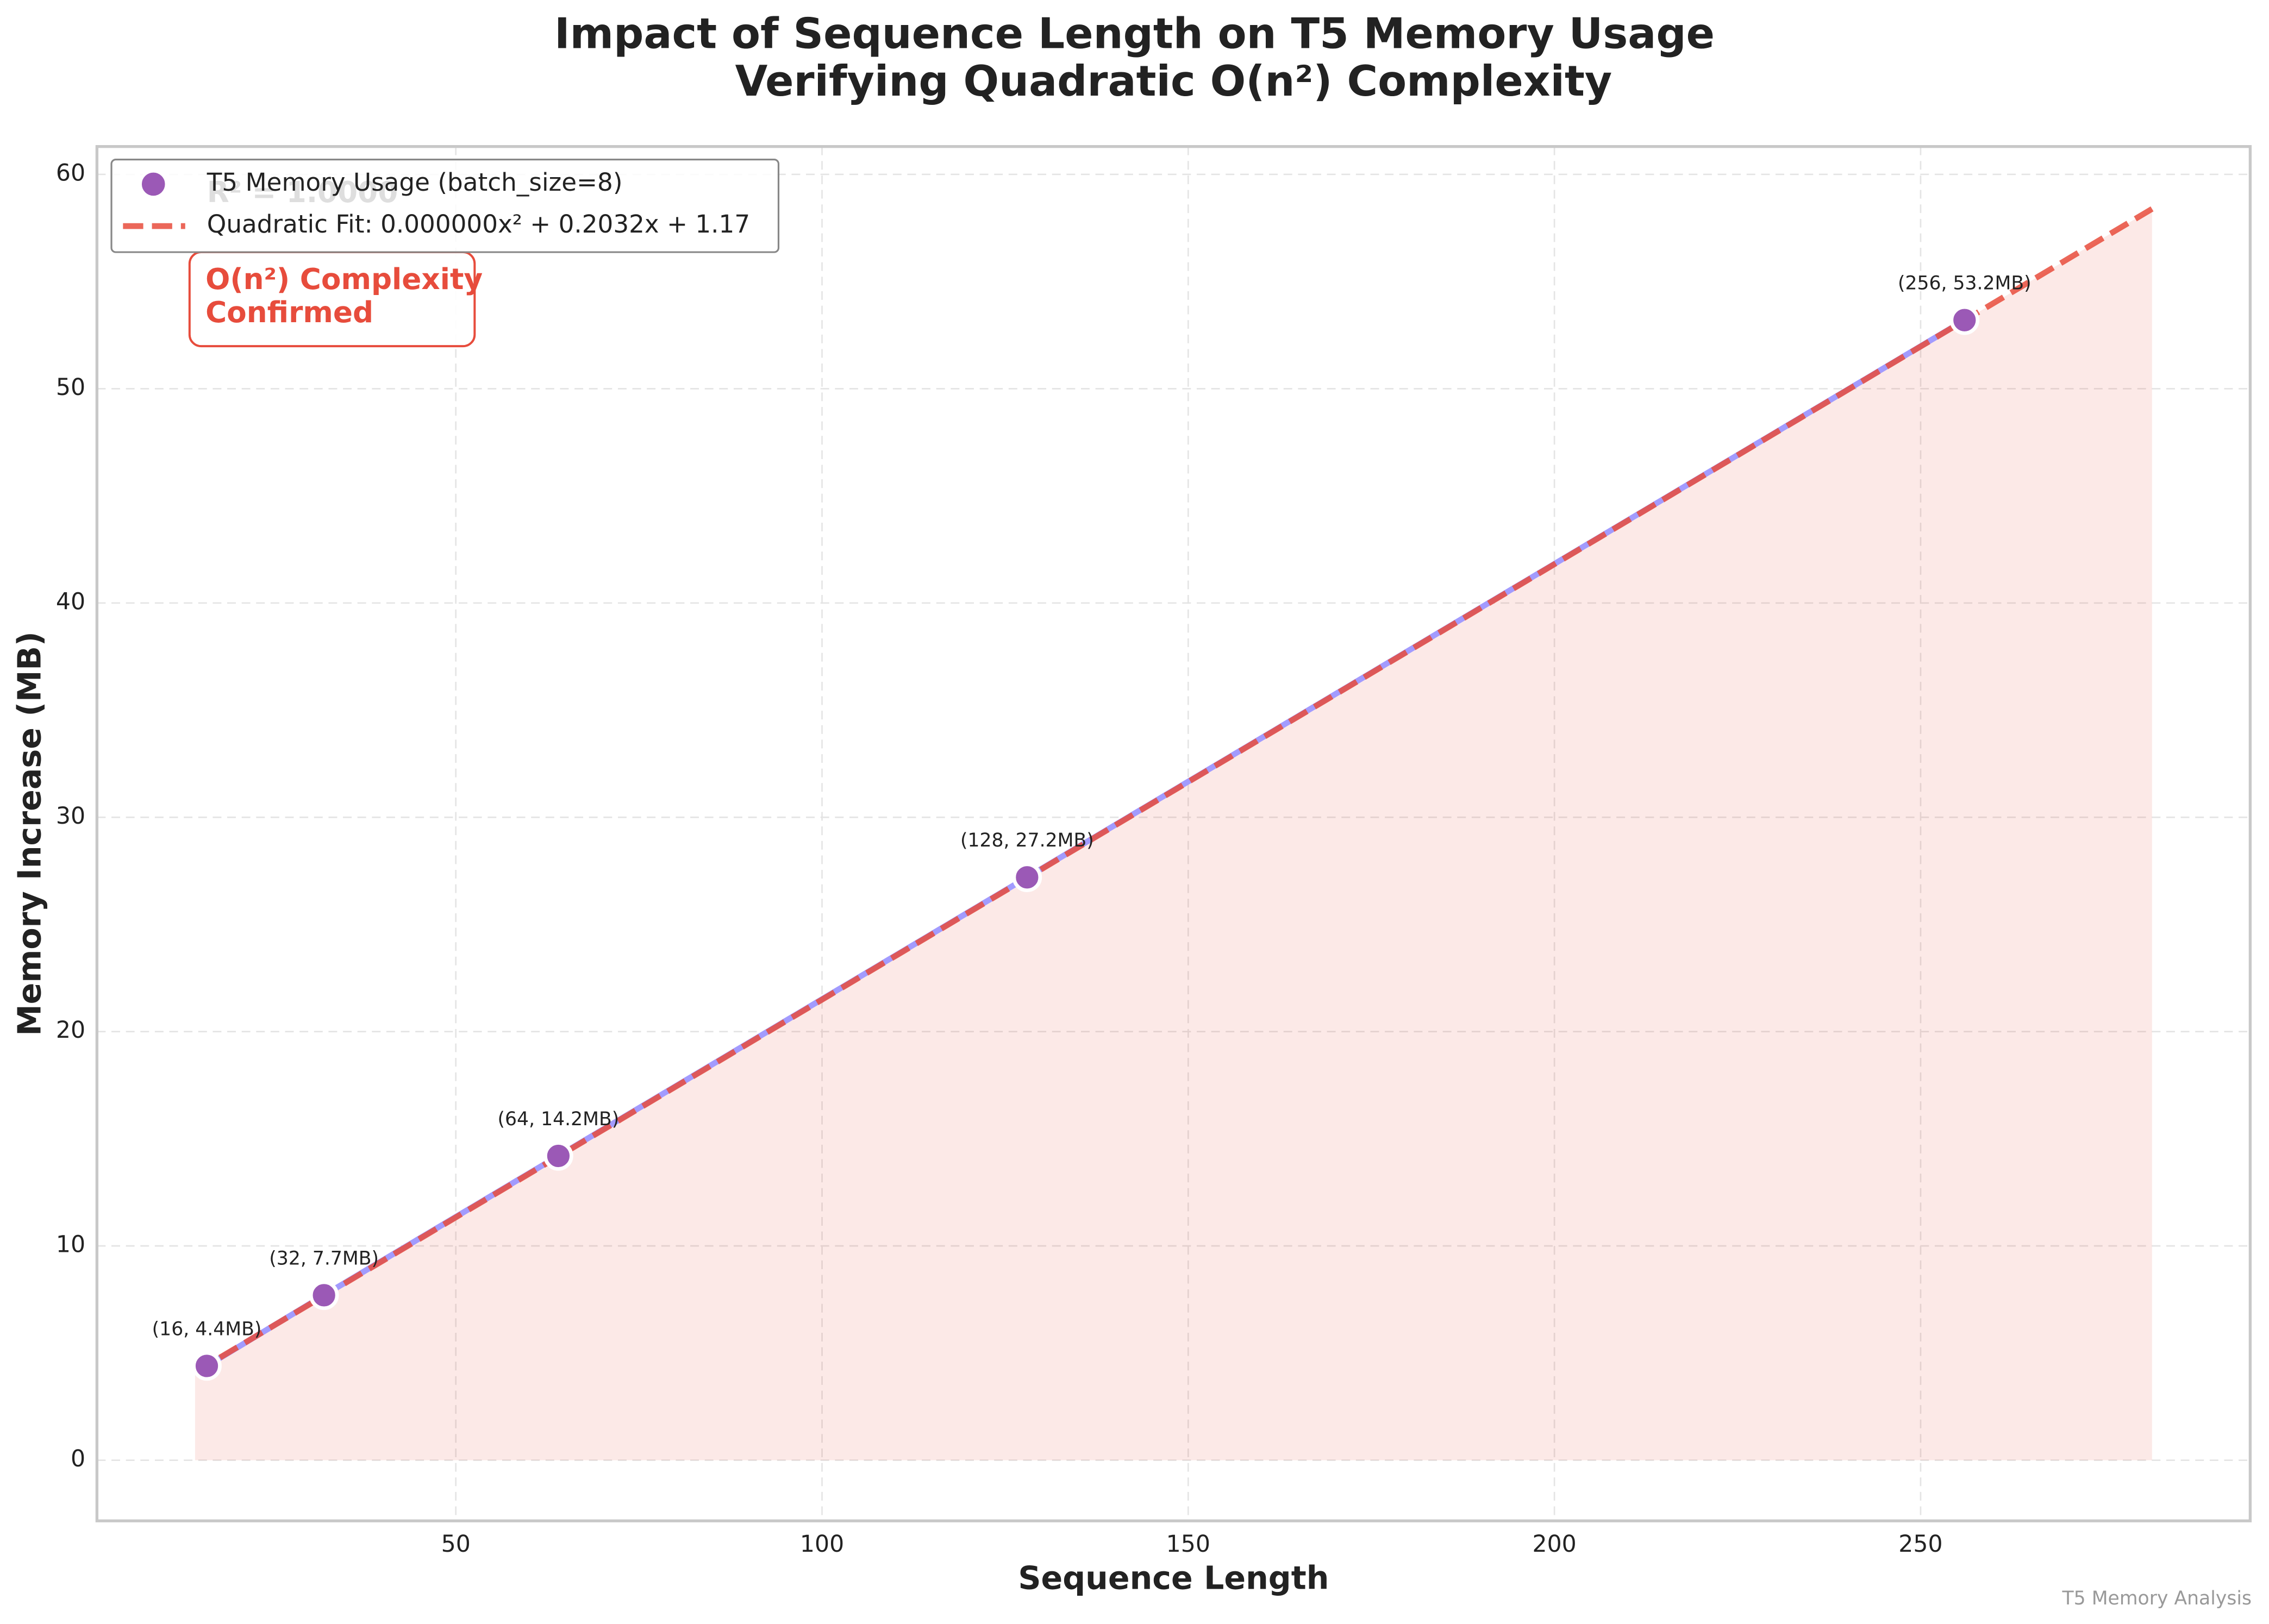 This screenshot has height=1624, width=2269. I want to click on footer: T5 Memory Analysis, so click(2157, 1598).